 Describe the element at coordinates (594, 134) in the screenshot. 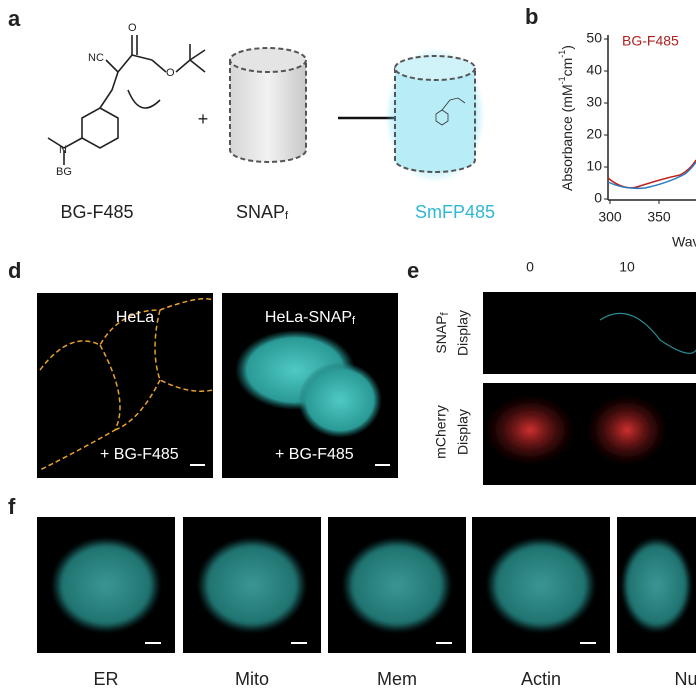

I see `y-tick-label: 20` at that location.